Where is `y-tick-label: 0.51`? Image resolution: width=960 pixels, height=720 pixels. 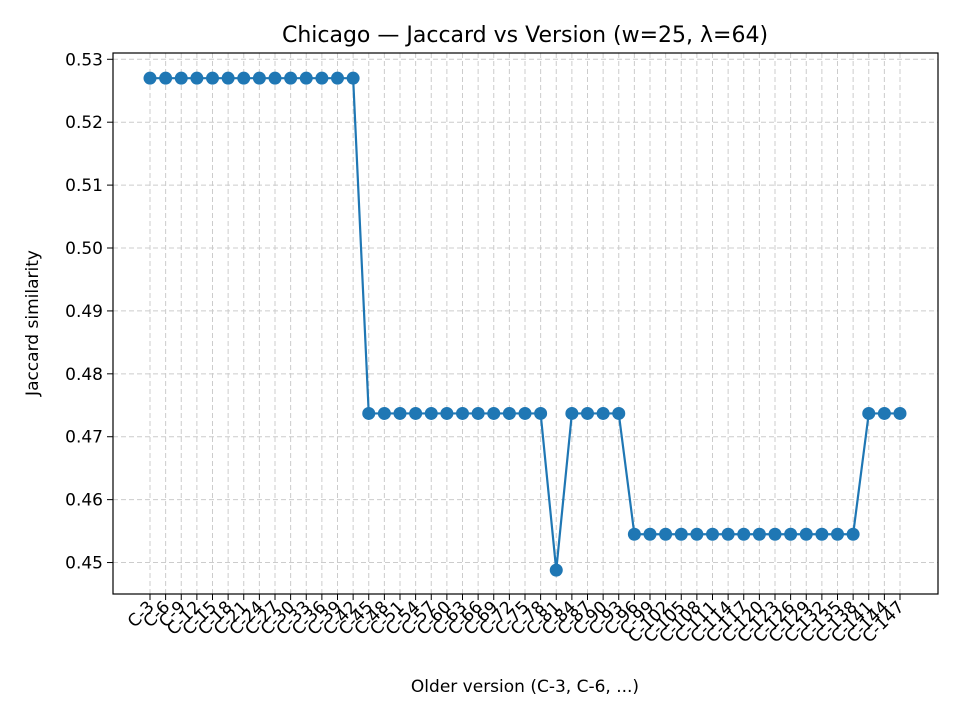 y-tick-label: 0.51 is located at coordinates (84, 186).